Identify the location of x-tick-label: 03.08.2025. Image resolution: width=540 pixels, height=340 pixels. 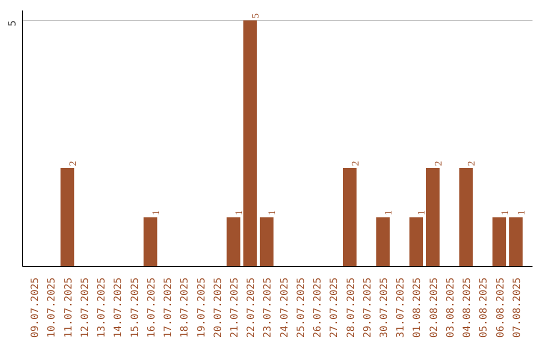
(450, 307).